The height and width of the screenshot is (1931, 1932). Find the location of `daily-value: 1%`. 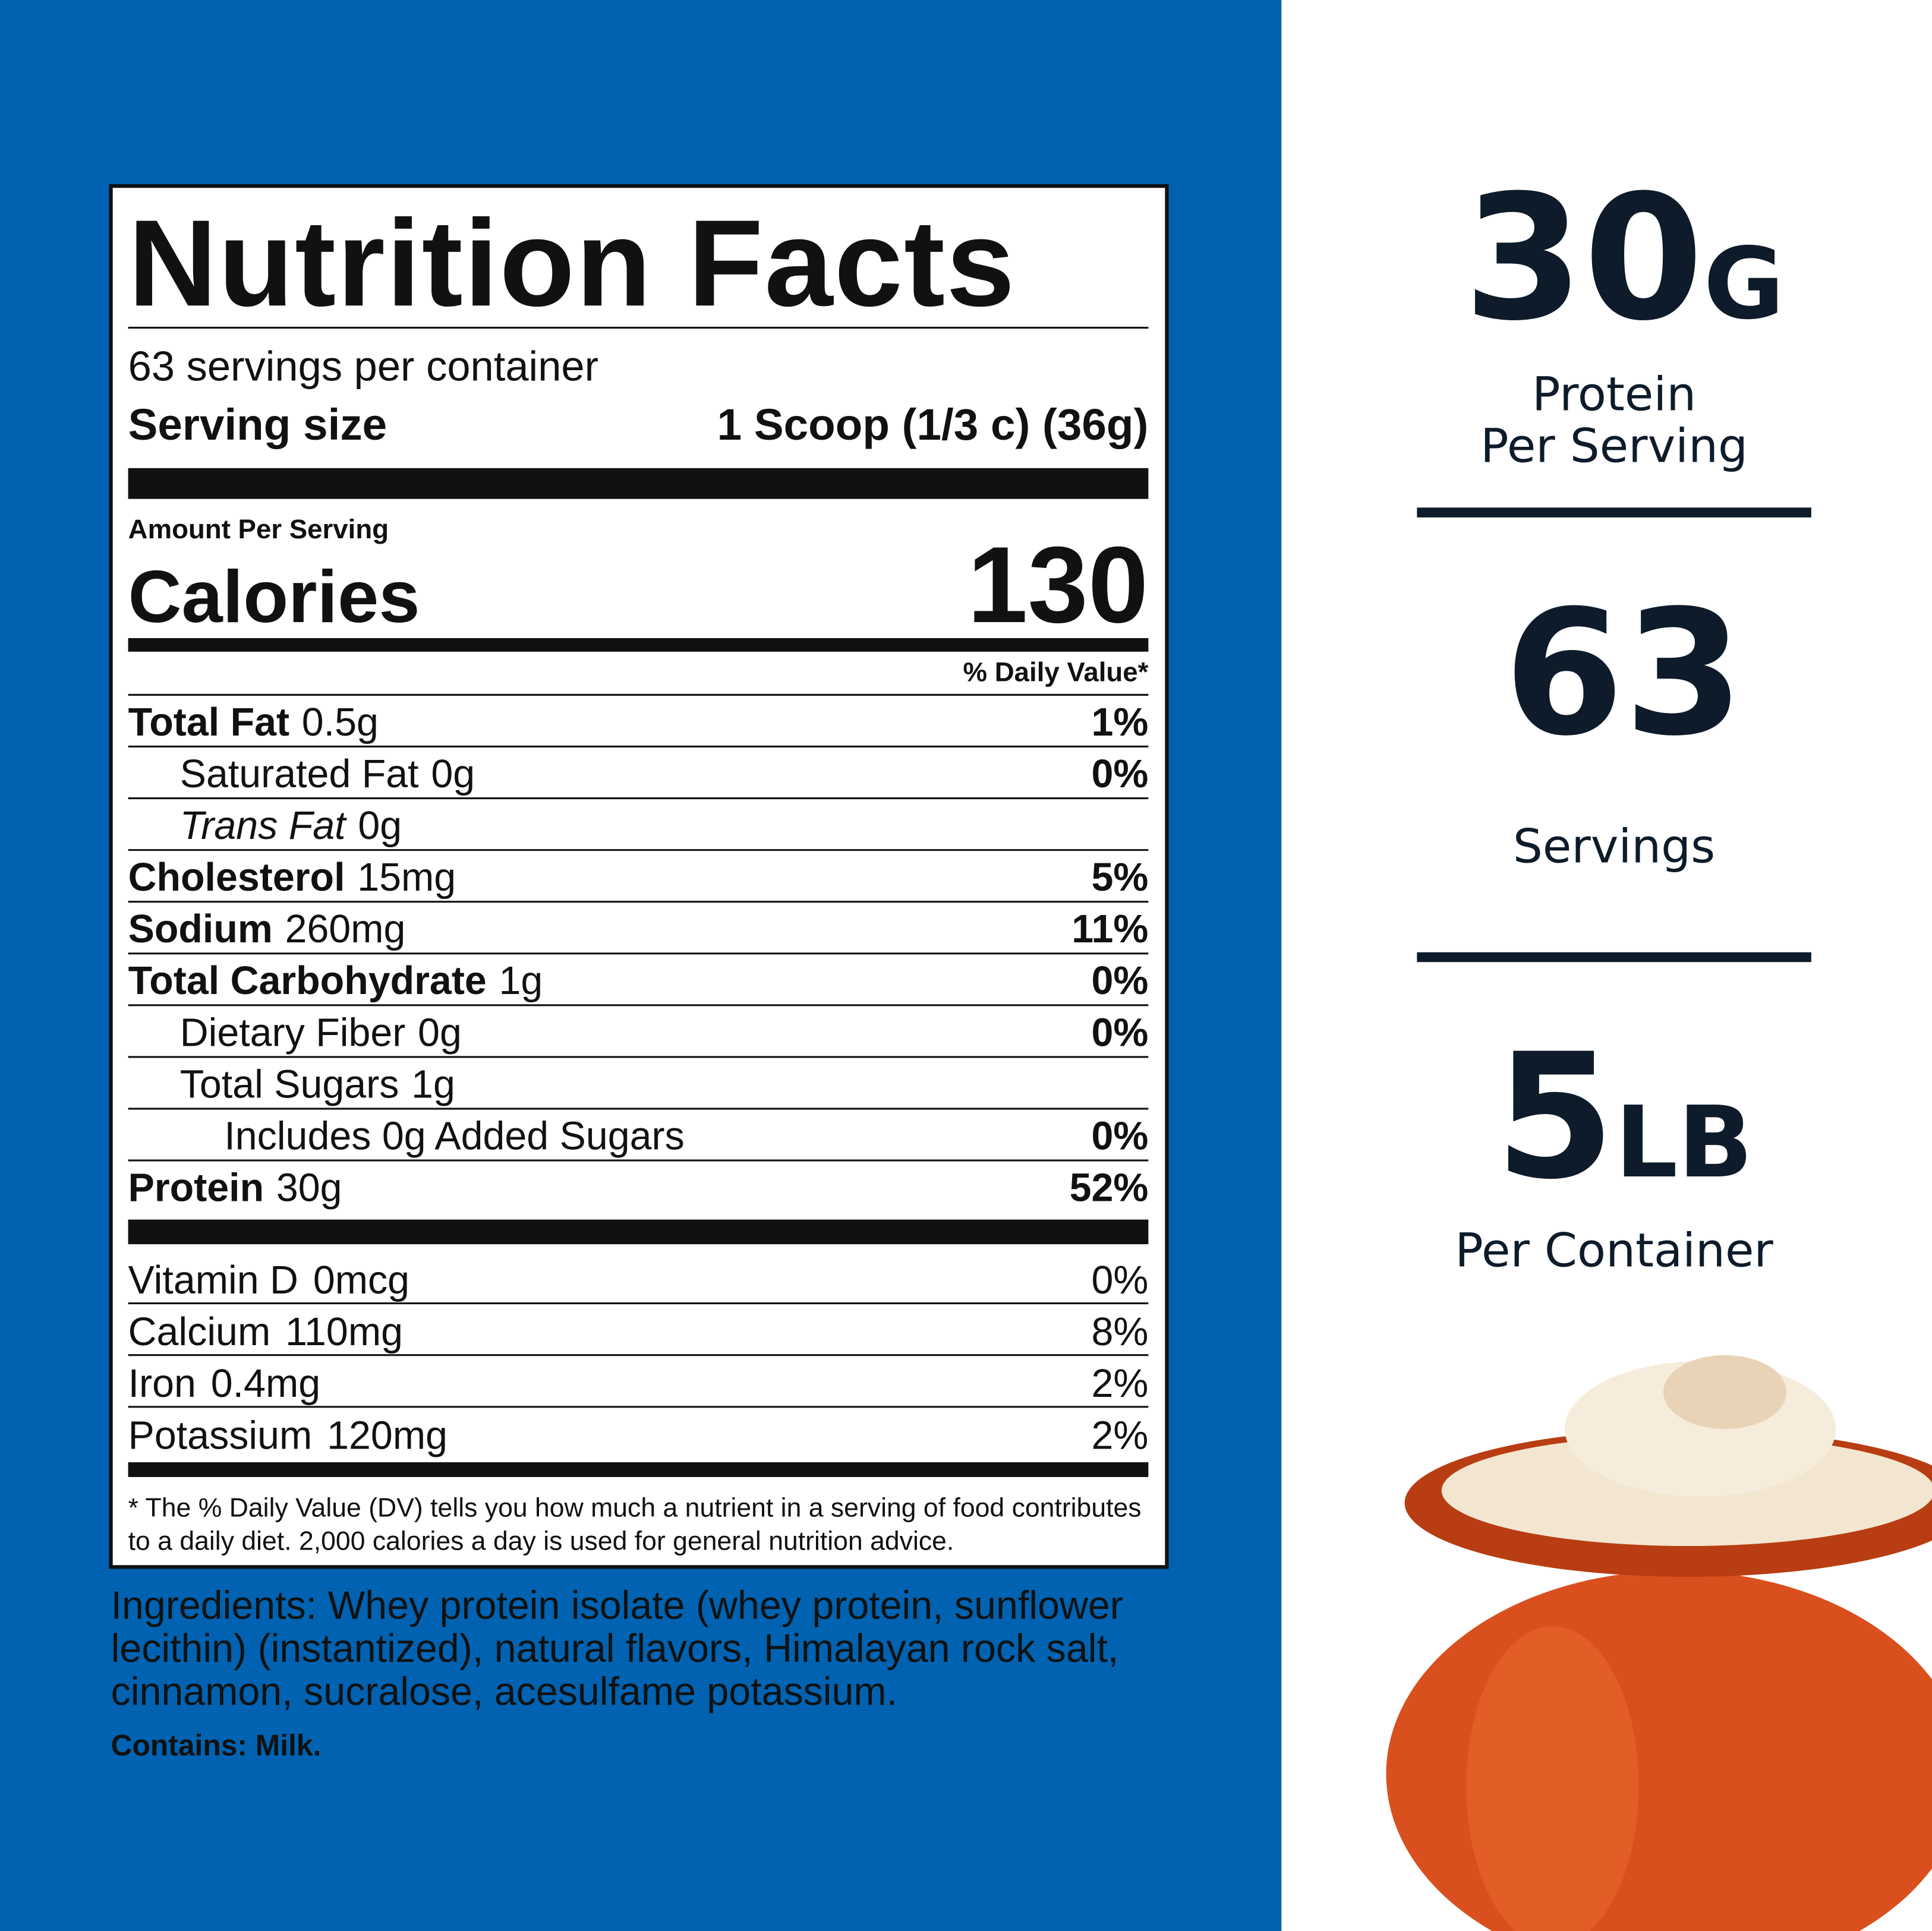

daily-value: 1% is located at coordinates (1119, 722).